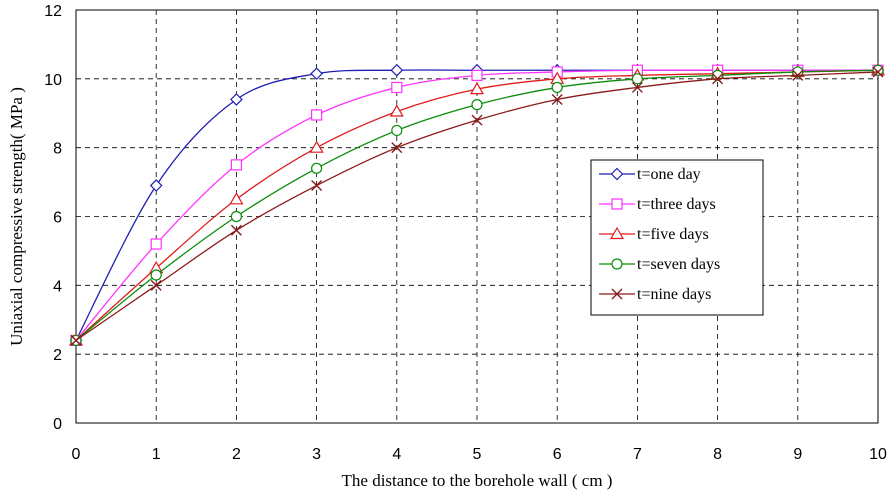 The width and height of the screenshot is (889, 492). Describe the element at coordinates (76, 454) in the screenshot. I see `x-tick-label: 0` at that location.